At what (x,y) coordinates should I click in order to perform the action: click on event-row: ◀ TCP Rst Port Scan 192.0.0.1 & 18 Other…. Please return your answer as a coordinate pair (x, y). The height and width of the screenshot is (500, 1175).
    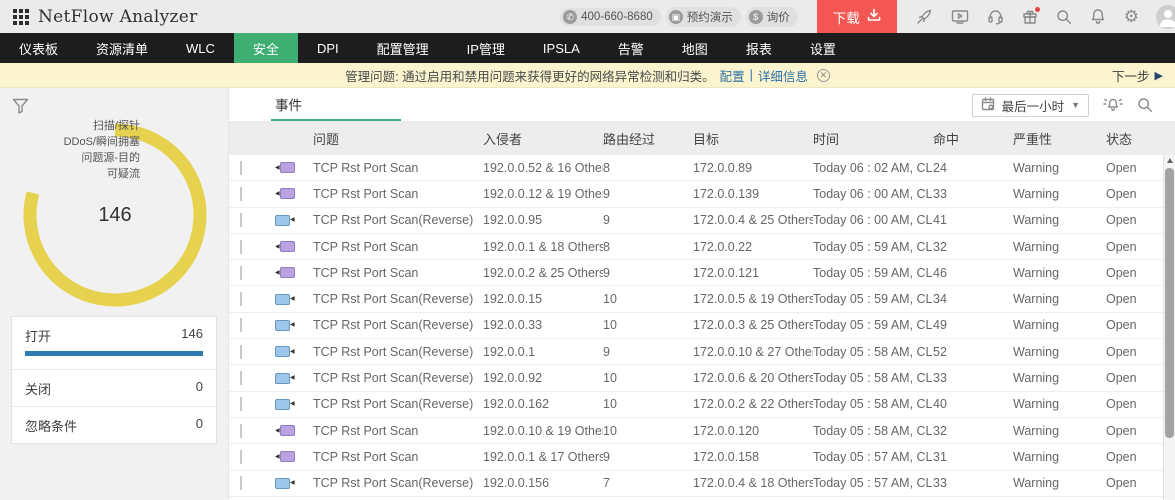
    Looking at the image, I should click on (702, 247).